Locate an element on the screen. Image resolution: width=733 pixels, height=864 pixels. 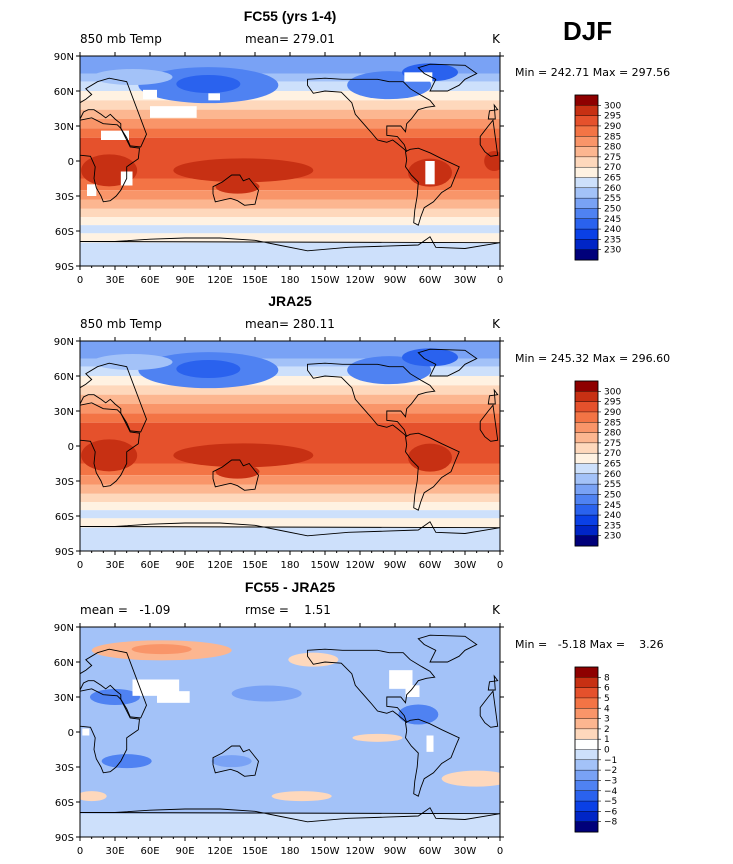
panel-title: FC55 - JRA25 is located at coordinates (290, 587).